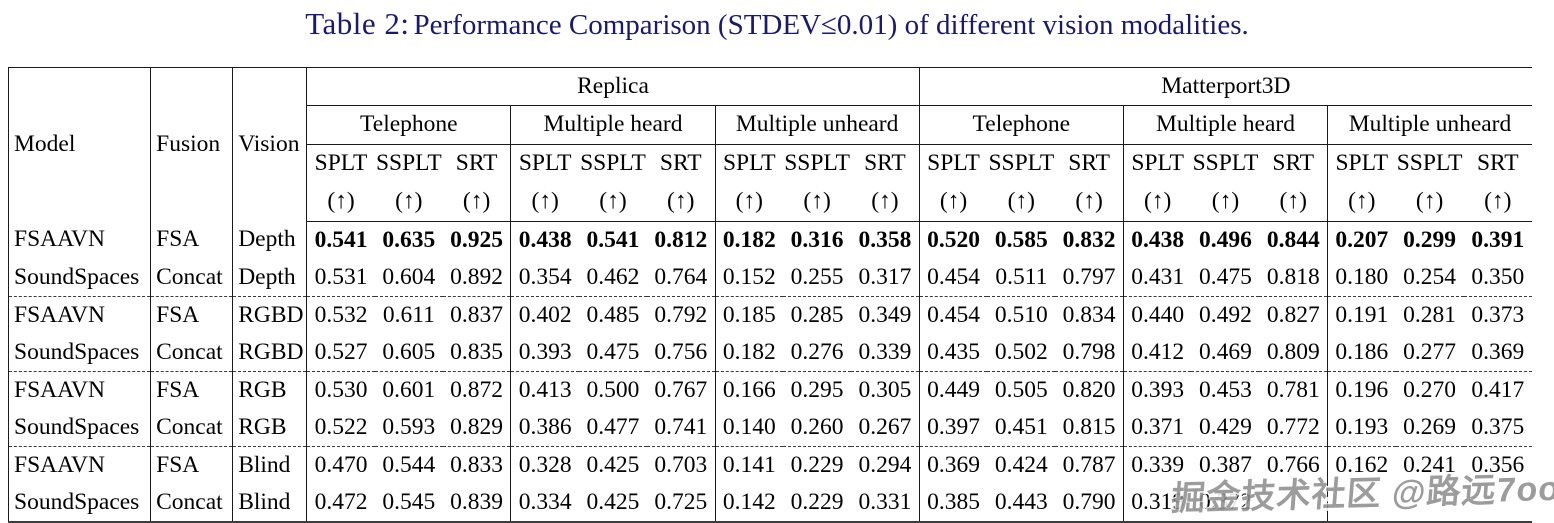 The height and width of the screenshot is (523, 1554). Describe the element at coordinates (885, 239) in the screenshot. I see `cell-value: 0.358` at that location.